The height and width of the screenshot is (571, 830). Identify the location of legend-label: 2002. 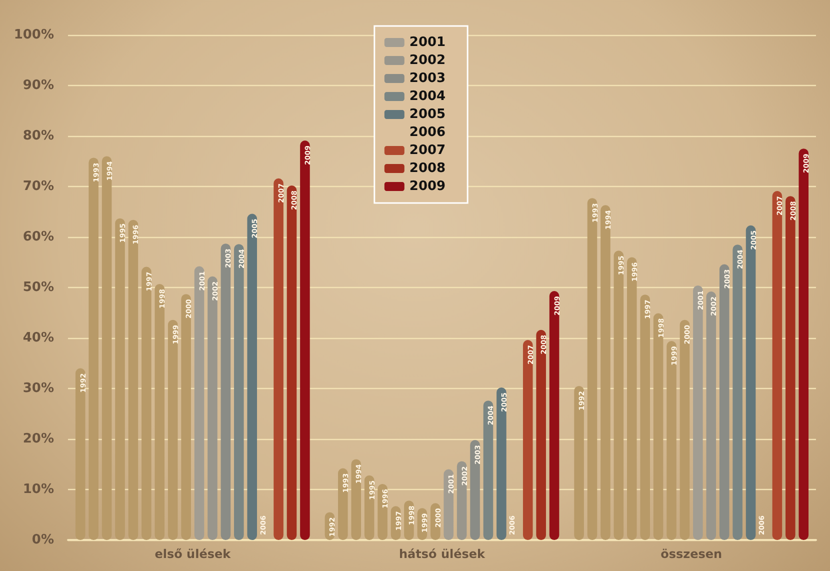
(427, 60).